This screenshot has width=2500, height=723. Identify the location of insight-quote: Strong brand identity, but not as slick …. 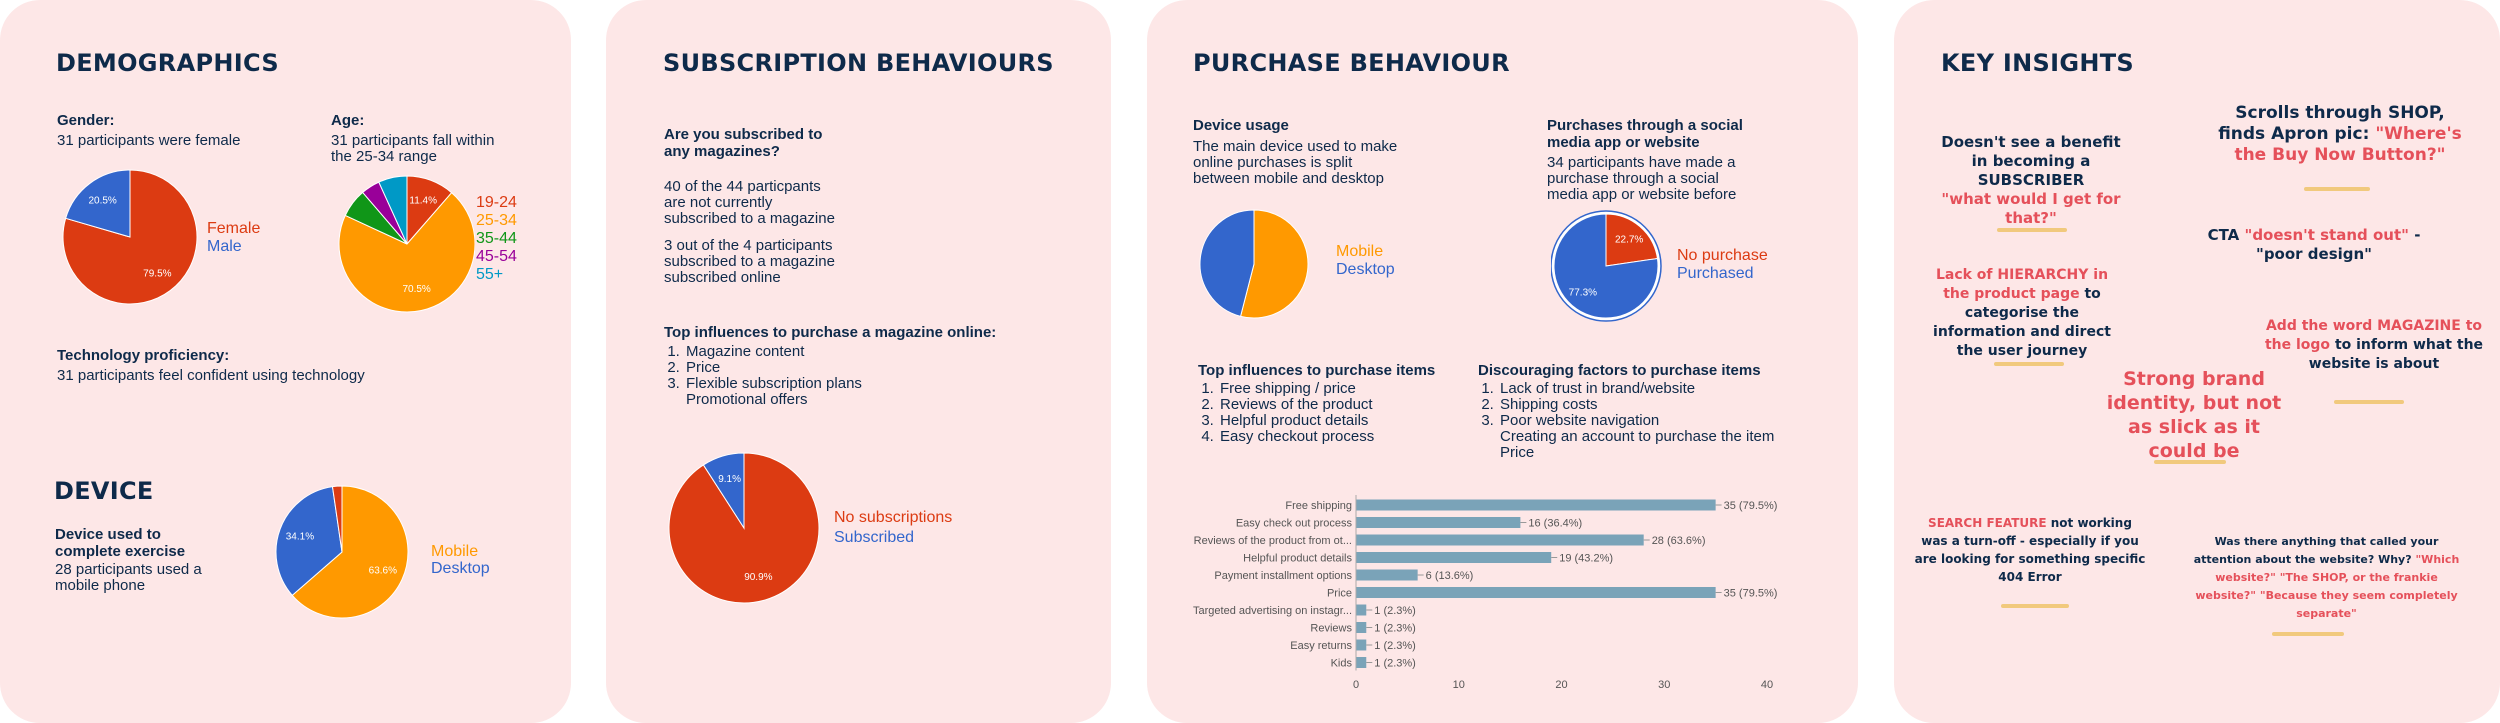
(2194, 415).